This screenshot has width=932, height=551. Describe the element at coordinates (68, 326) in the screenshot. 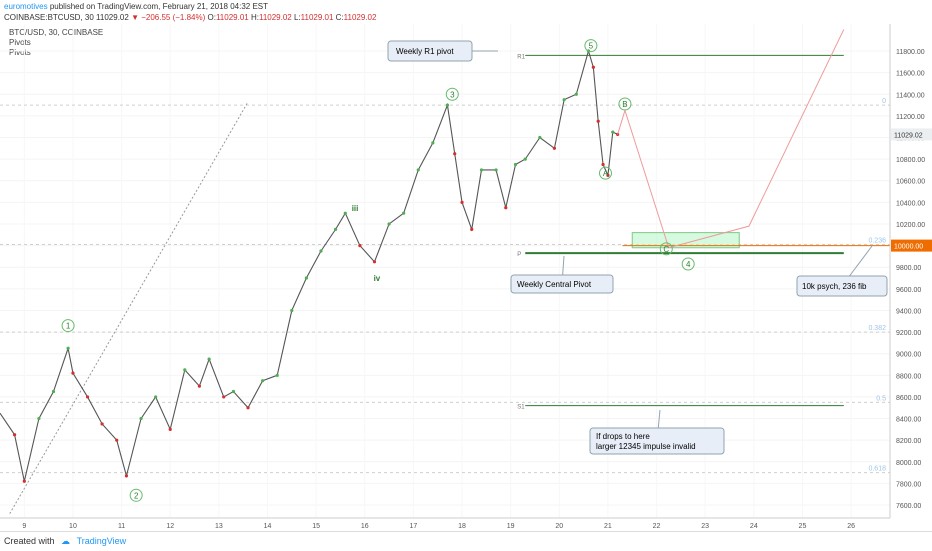

I see `wave-label: 1` at that location.